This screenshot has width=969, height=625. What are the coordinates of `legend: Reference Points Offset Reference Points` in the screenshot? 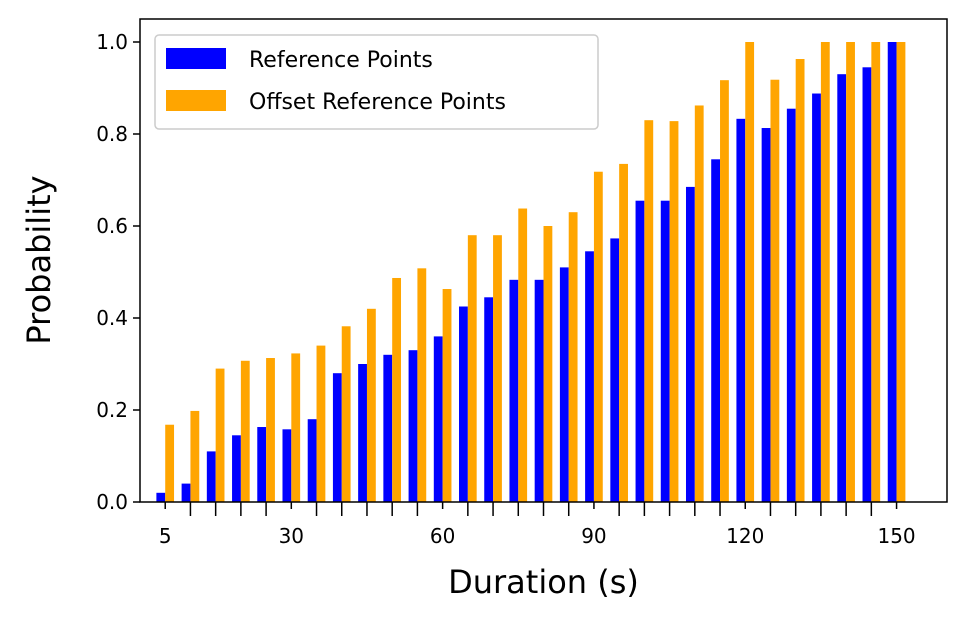 It's located at (376, 82).